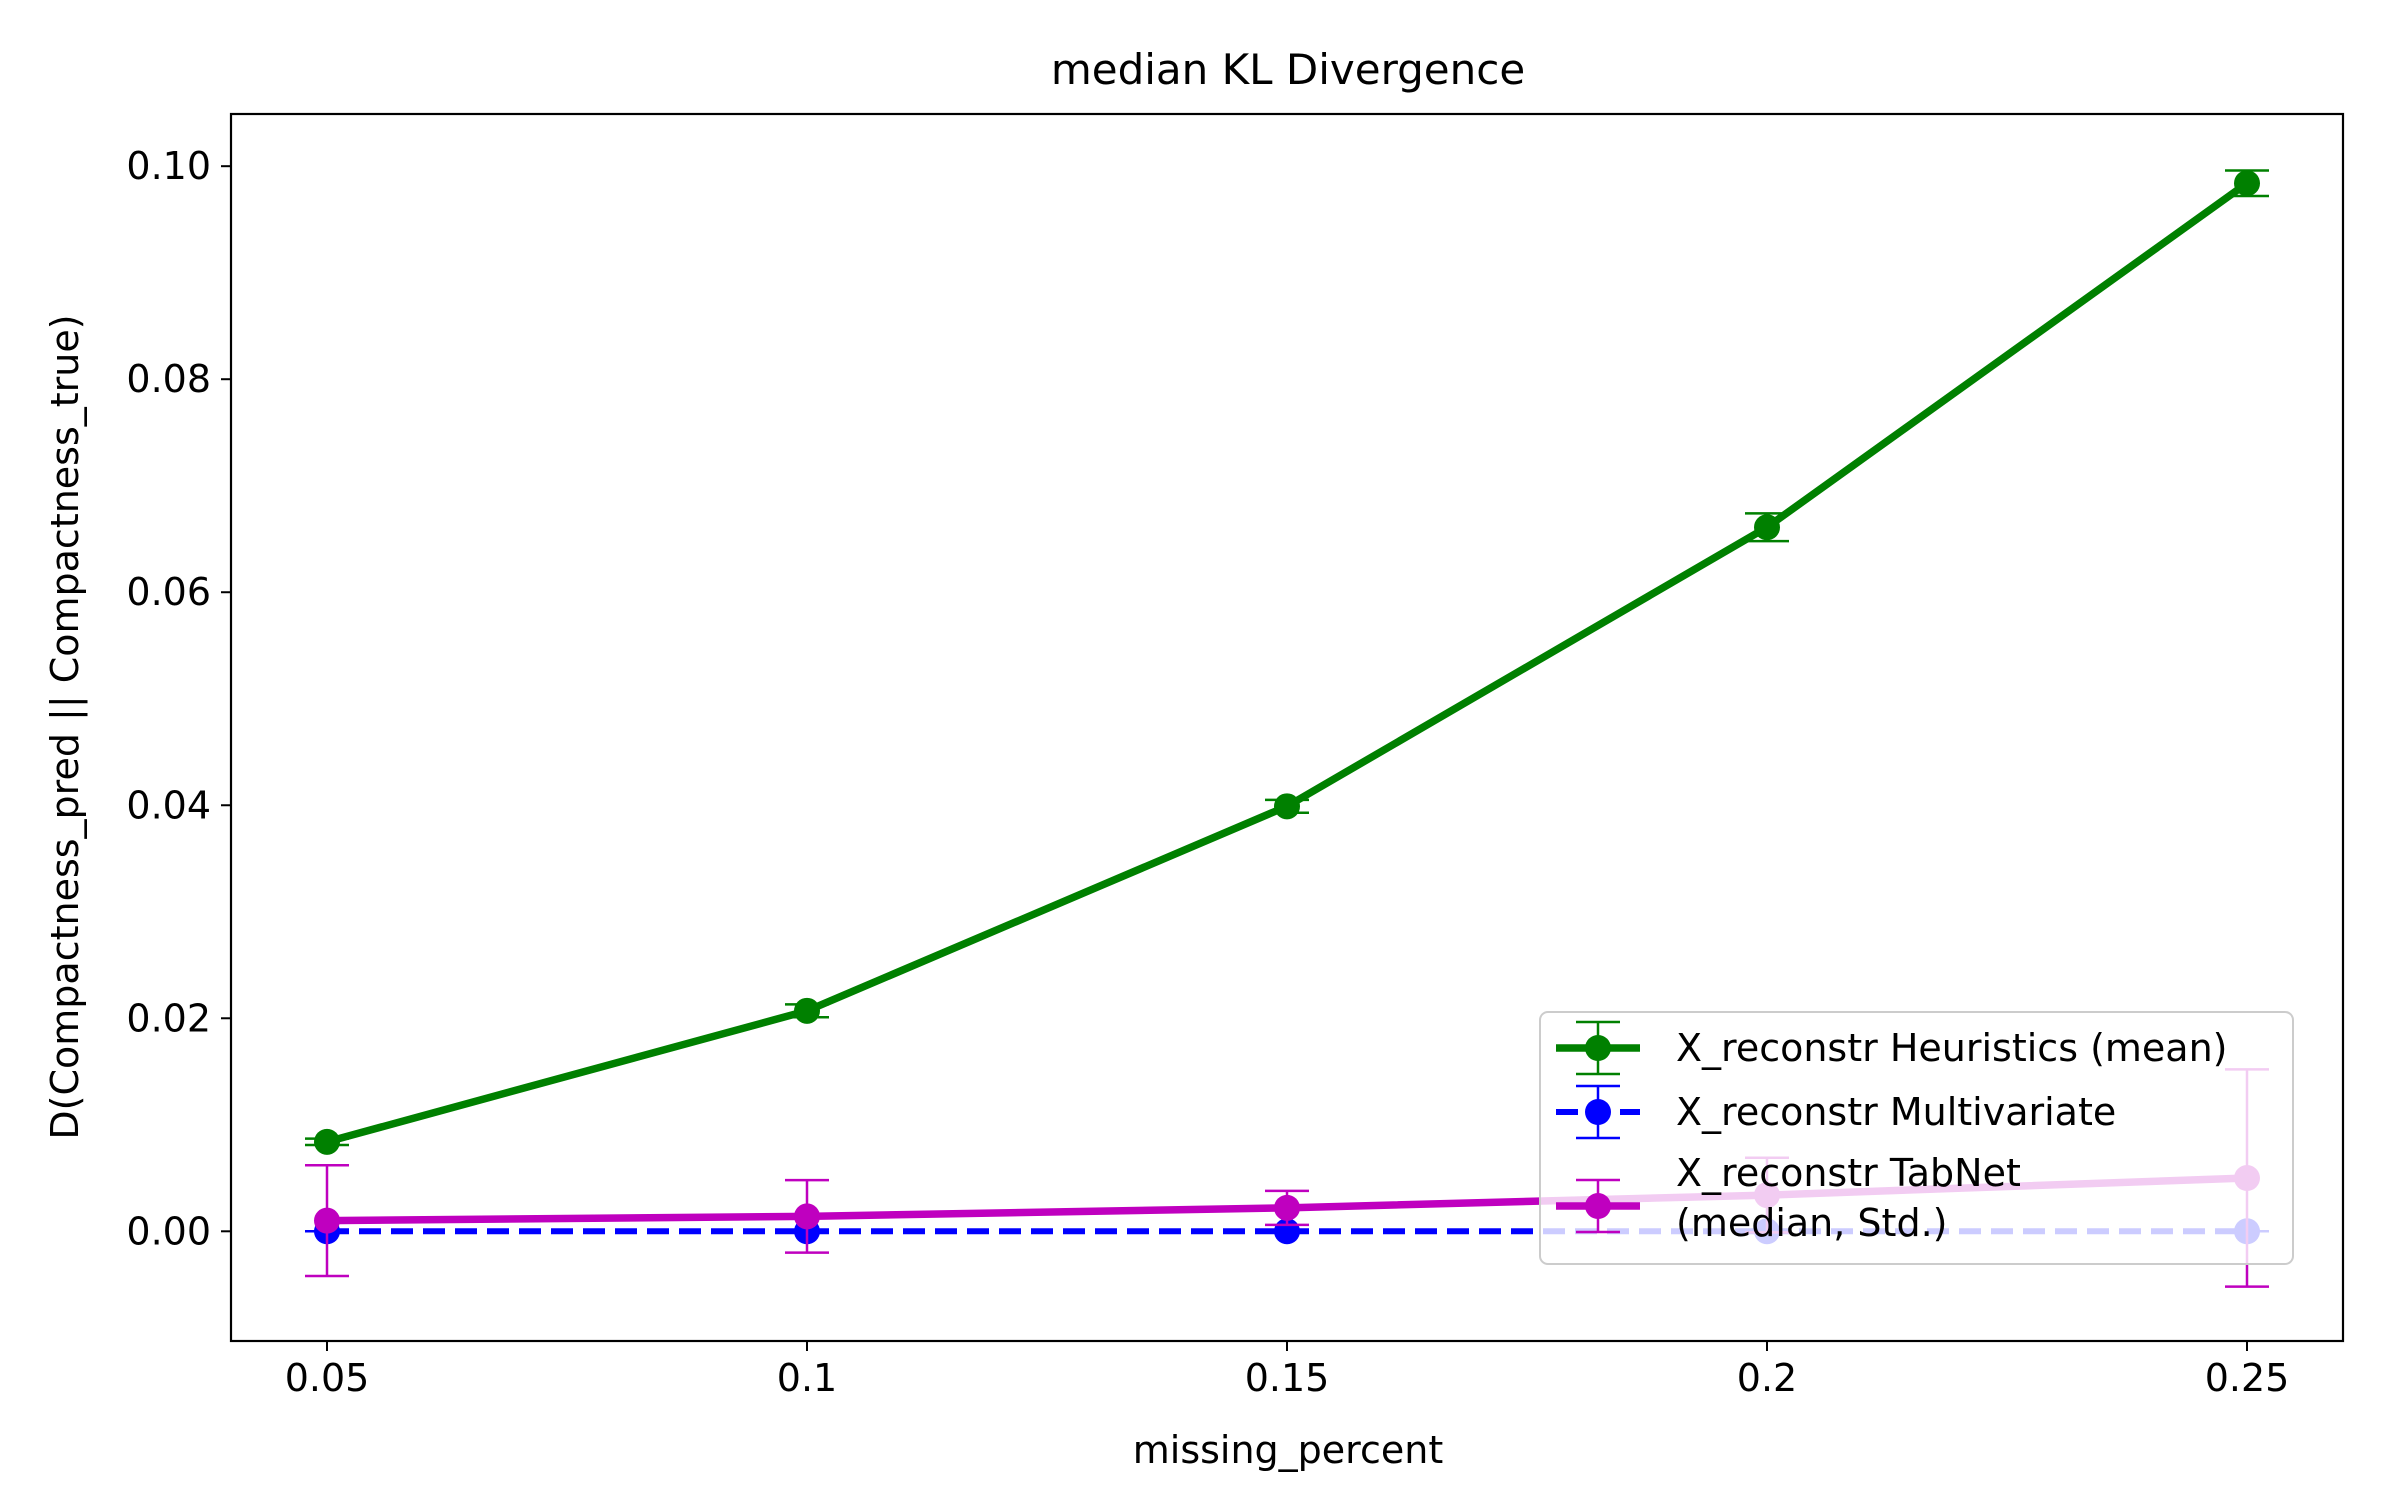  I want to click on y-tick-label: 0.08, so click(168, 379).